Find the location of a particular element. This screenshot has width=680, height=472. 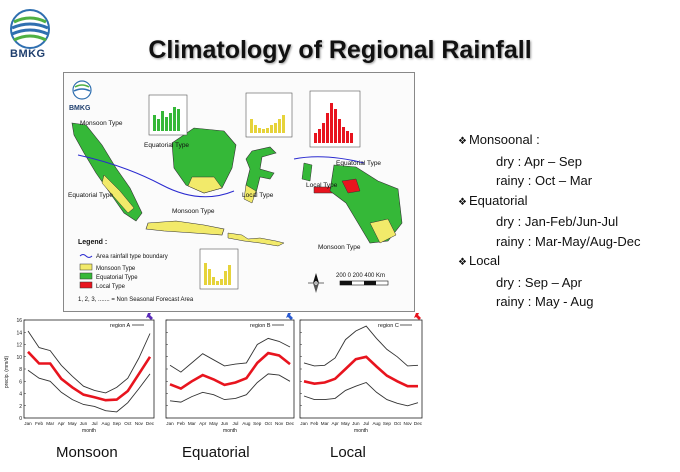

legend-title: Legend : is located at coordinates (92, 242).